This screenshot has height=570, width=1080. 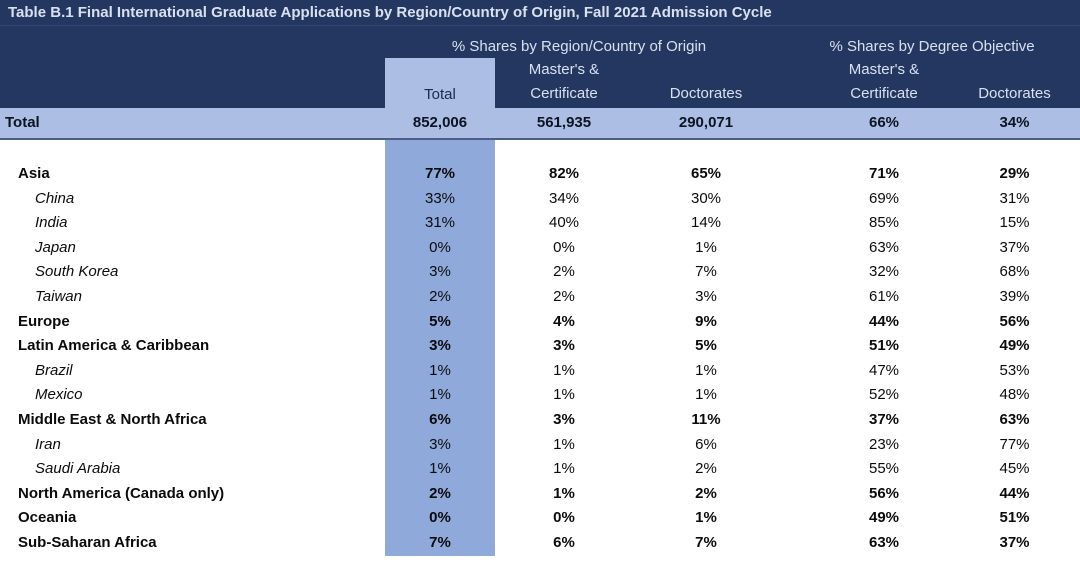 What do you see at coordinates (706, 122) in the screenshot?
I see `table-cell: 290,071` at bounding box center [706, 122].